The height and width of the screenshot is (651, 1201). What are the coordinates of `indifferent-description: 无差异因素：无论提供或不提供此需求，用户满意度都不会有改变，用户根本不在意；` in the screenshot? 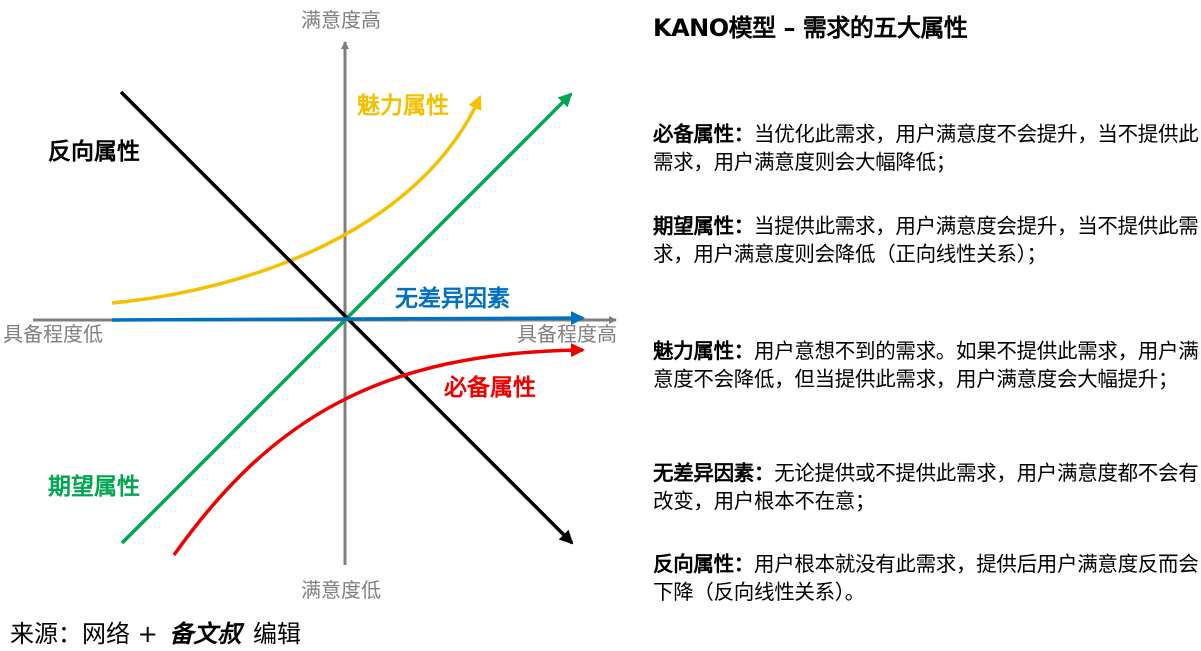 It's located at (927, 487).